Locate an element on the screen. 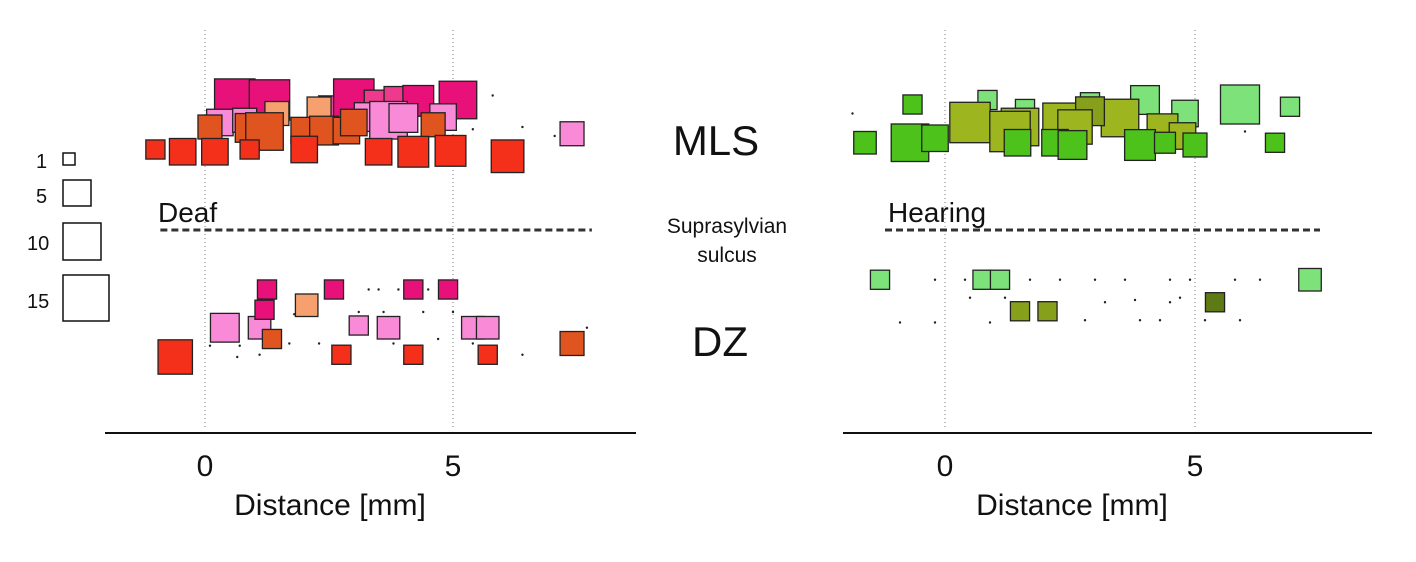 This screenshot has width=1416, height=562. size-legend: 1 5 10 15 is located at coordinates (68, 236).